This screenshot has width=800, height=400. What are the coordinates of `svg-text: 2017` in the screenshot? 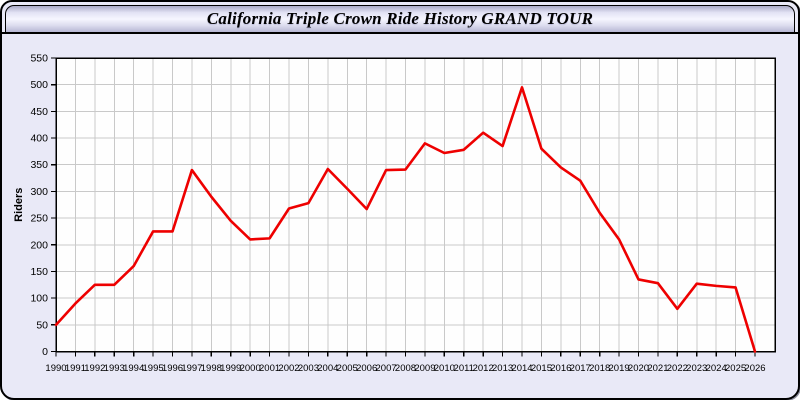 It's located at (580, 368).